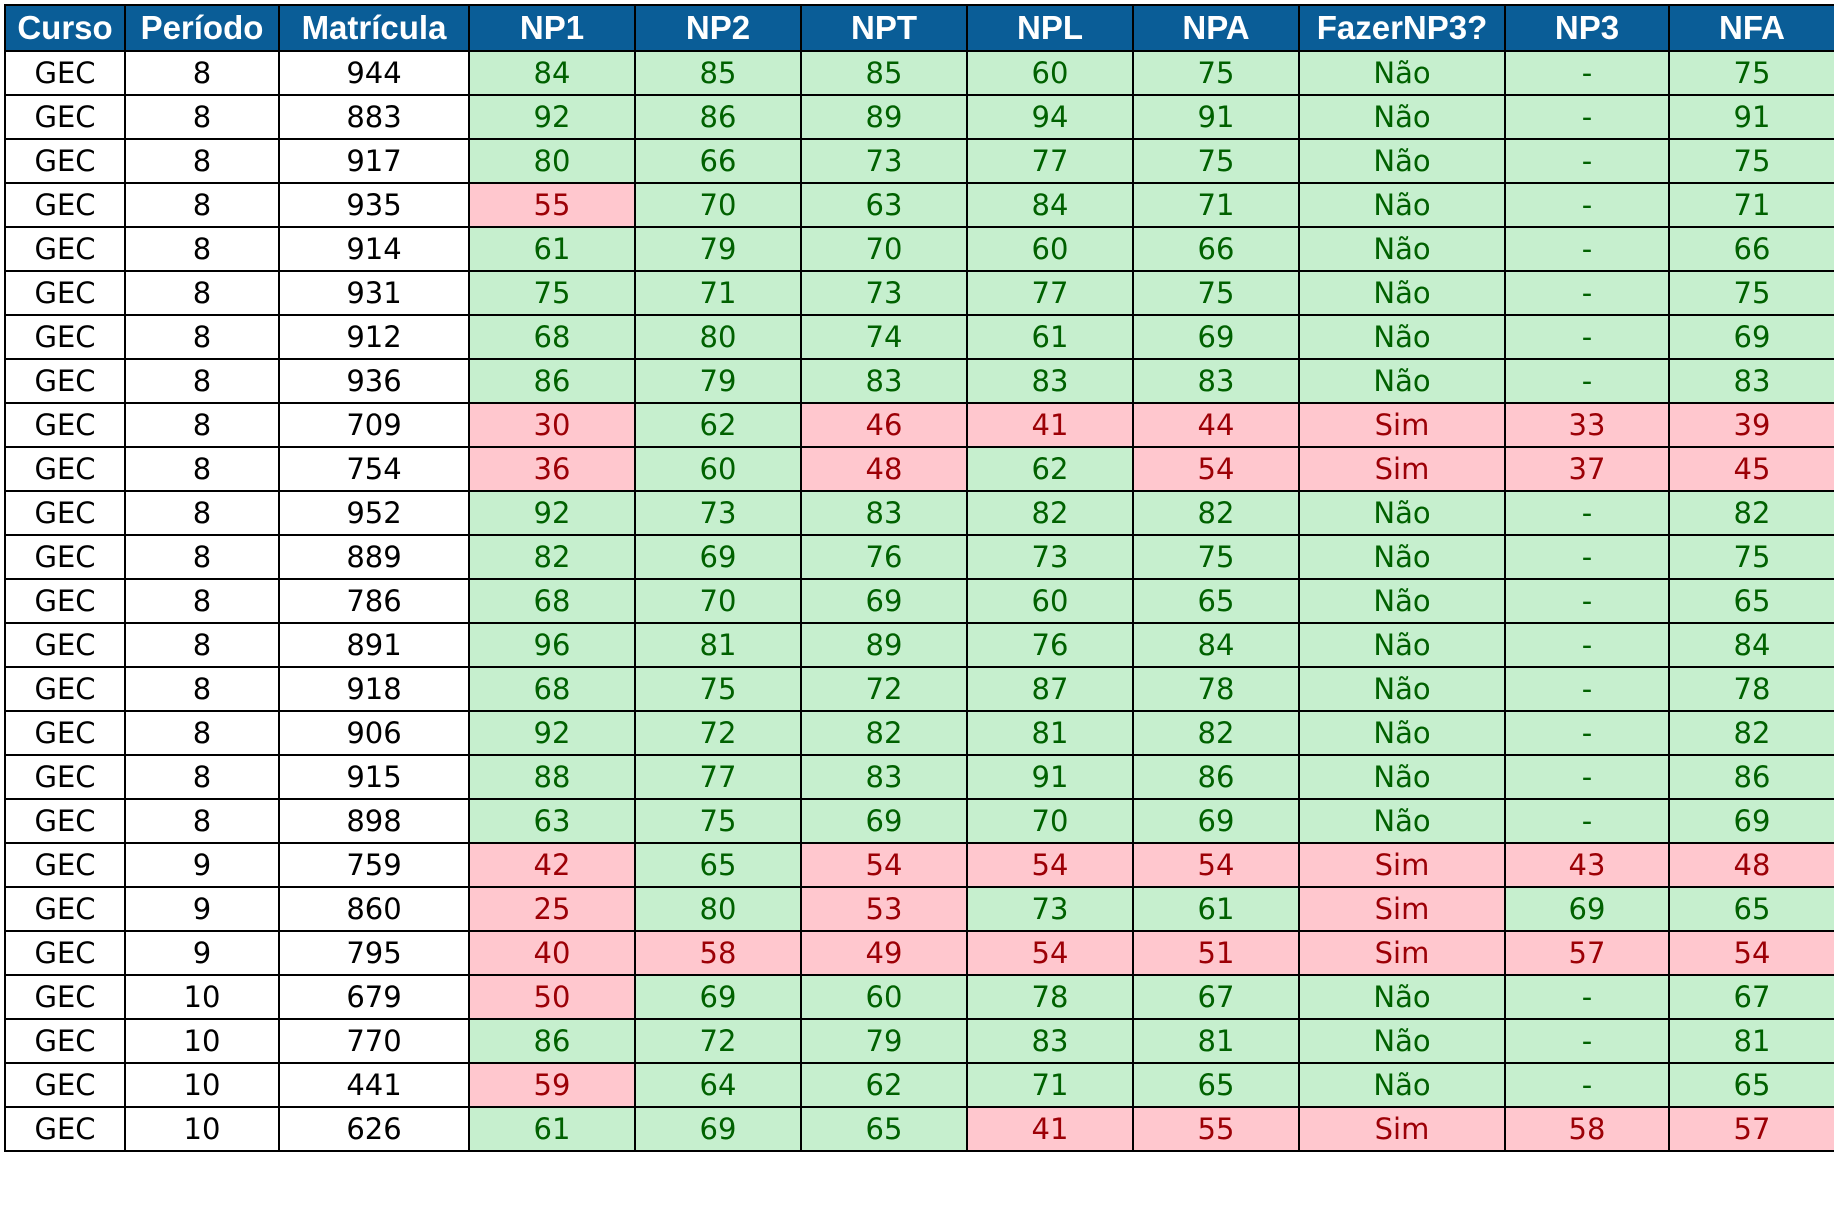  Describe the element at coordinates (552, 73) in the screenshot. I see `cell-np1: 84` at that location.